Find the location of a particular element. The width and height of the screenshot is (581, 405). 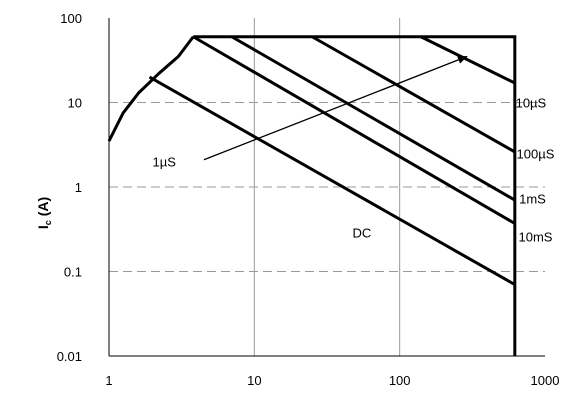

y-tick-label: 0.01 is located at coordinates (69, 356).